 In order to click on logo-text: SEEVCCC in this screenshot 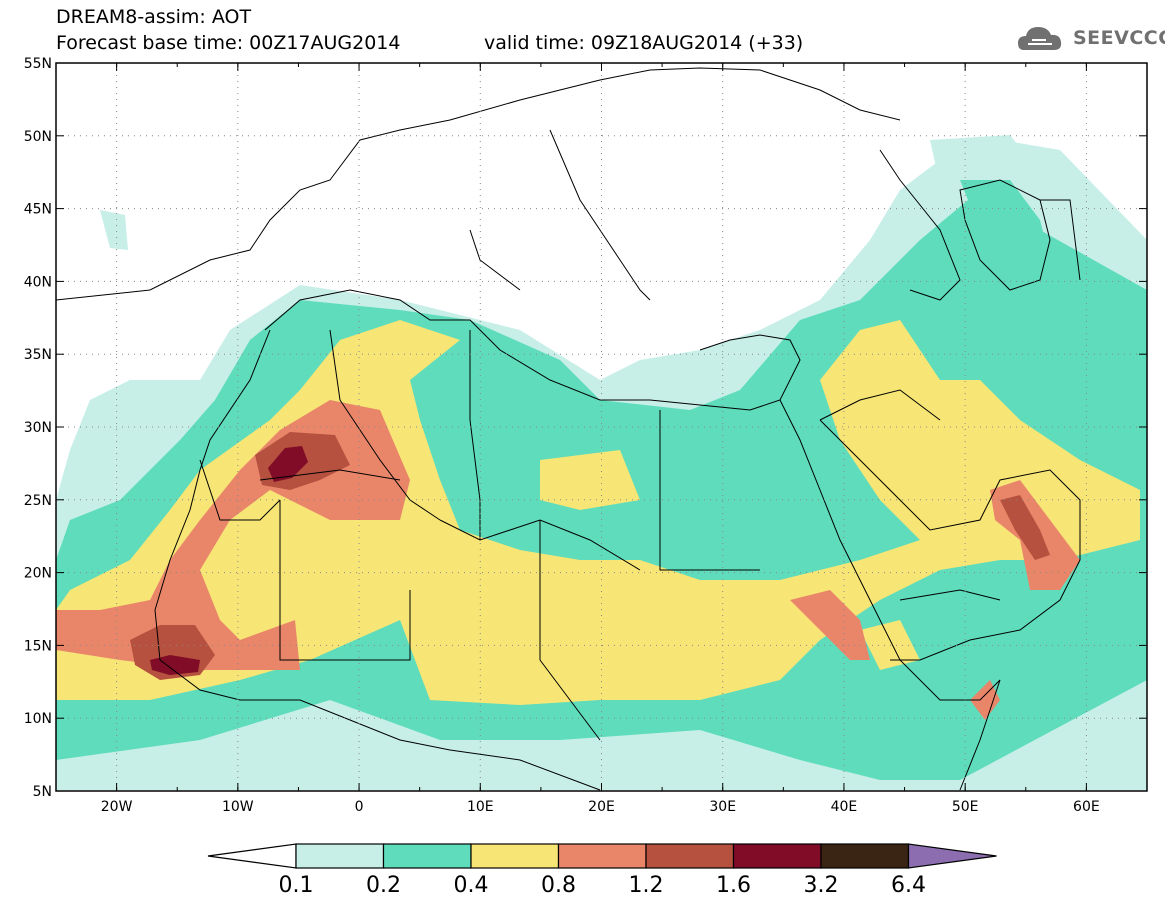, I will do `click(1119, 38)`.